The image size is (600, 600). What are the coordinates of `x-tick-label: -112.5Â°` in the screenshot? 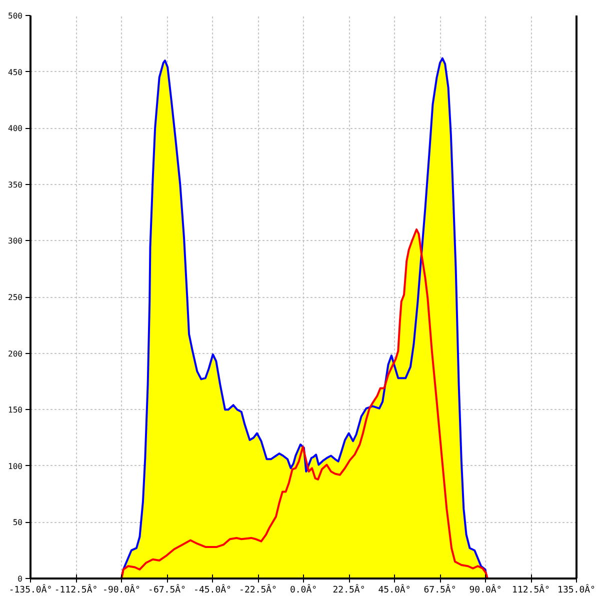 It's located at (76, 590).